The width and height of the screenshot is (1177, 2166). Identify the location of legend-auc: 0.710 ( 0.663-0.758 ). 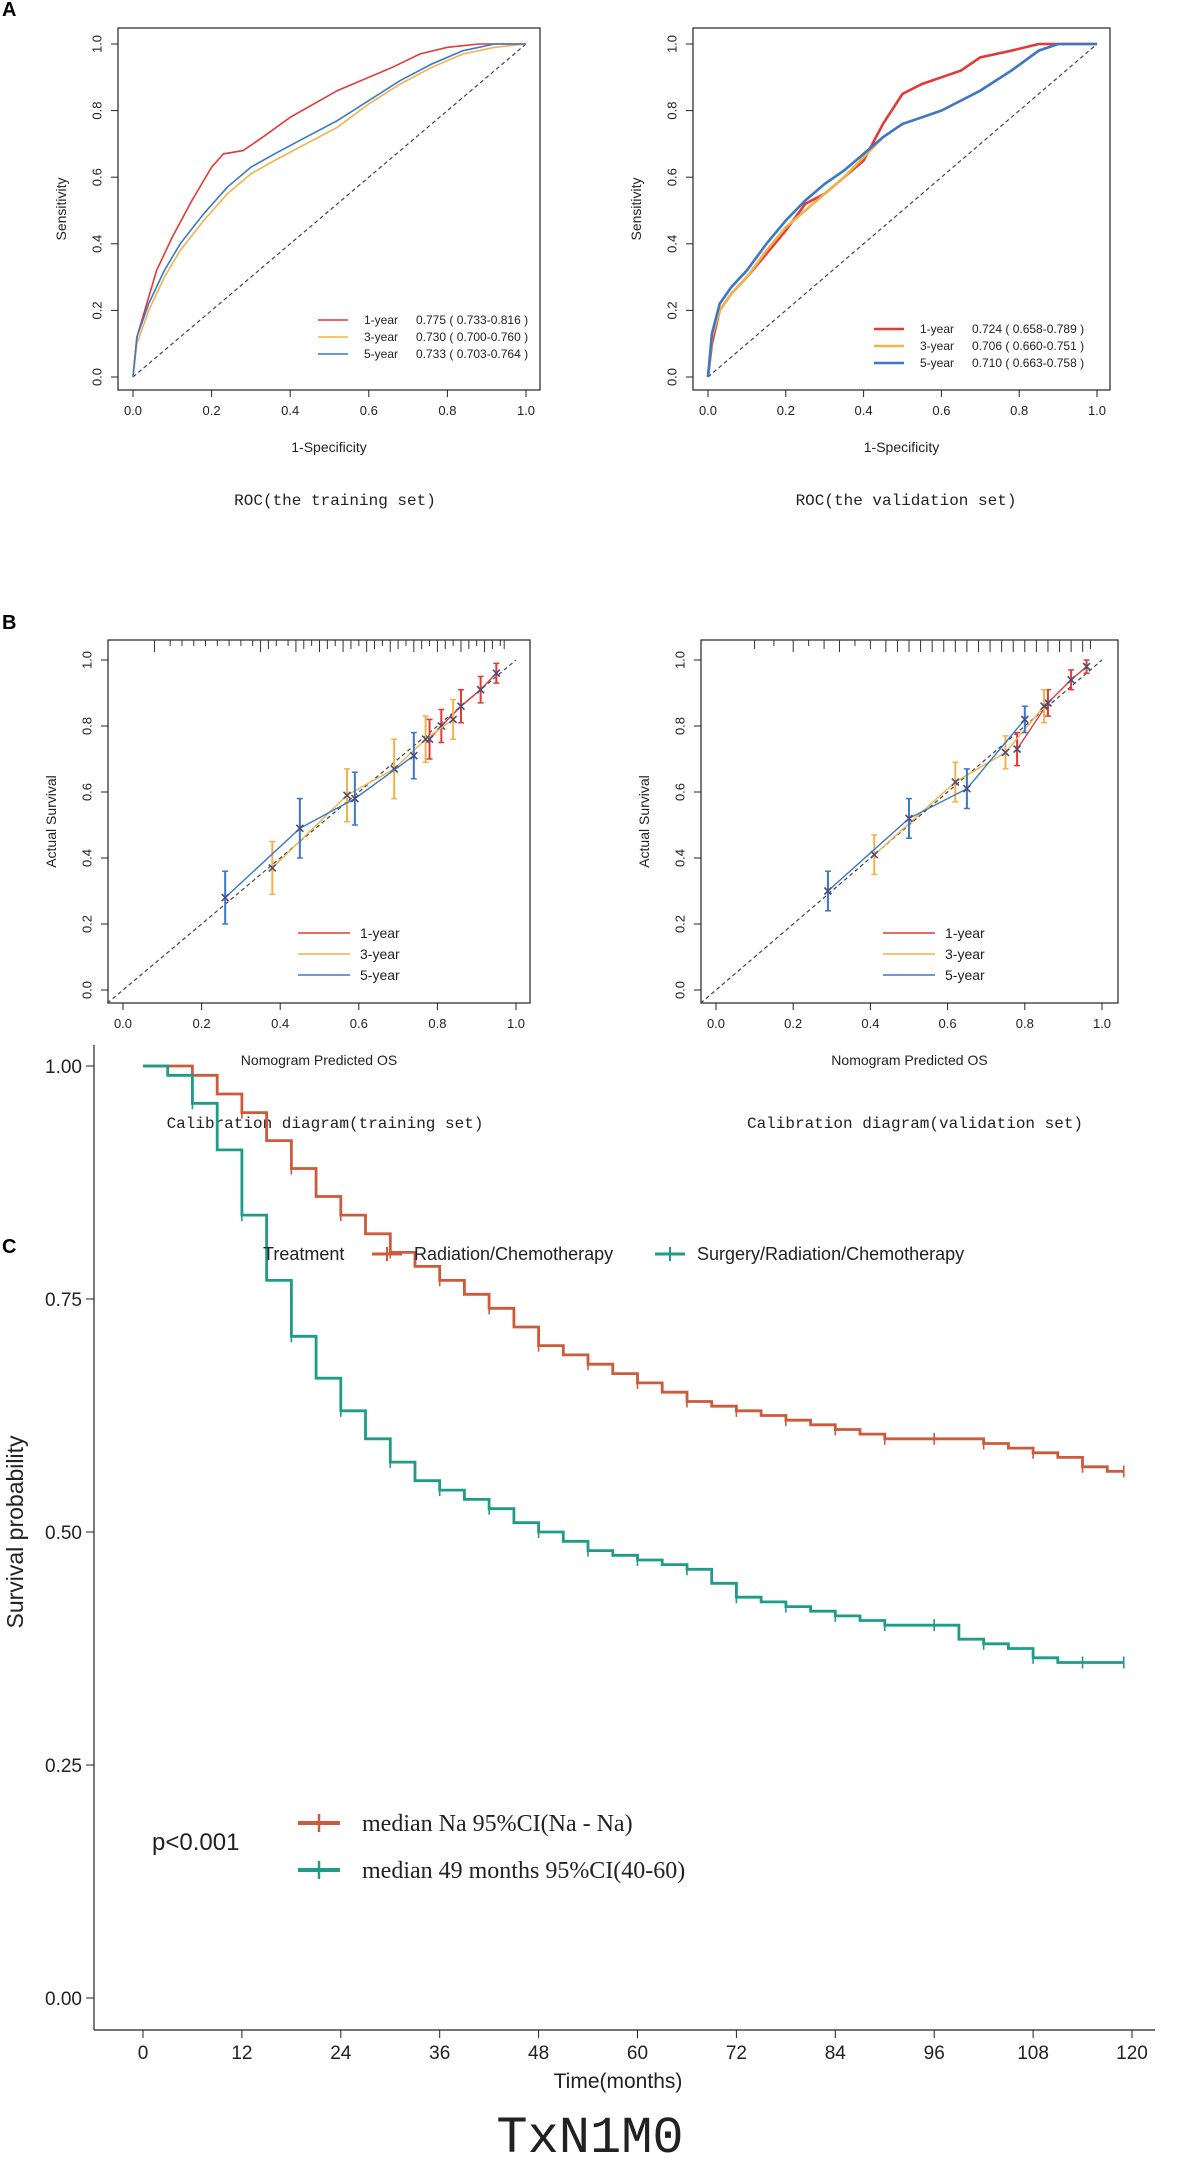
(1028, 363).